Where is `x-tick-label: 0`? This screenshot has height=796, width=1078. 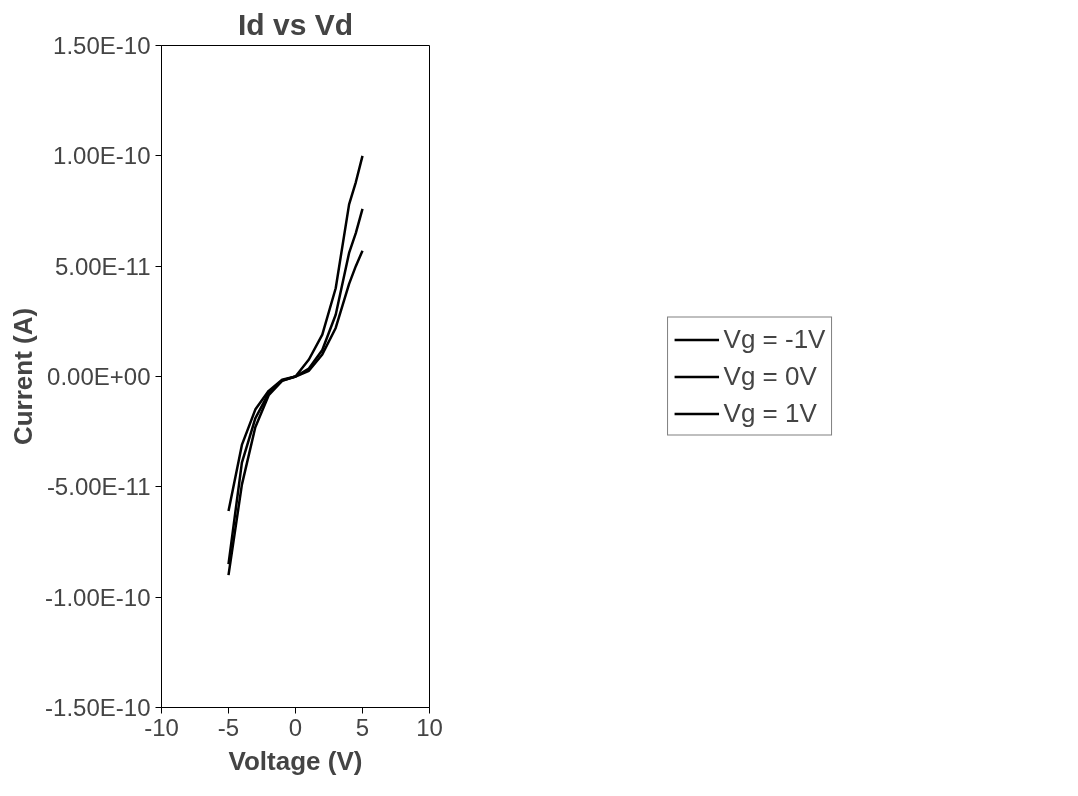 x-tick-label: 0 is located at coordinates (295, 727).